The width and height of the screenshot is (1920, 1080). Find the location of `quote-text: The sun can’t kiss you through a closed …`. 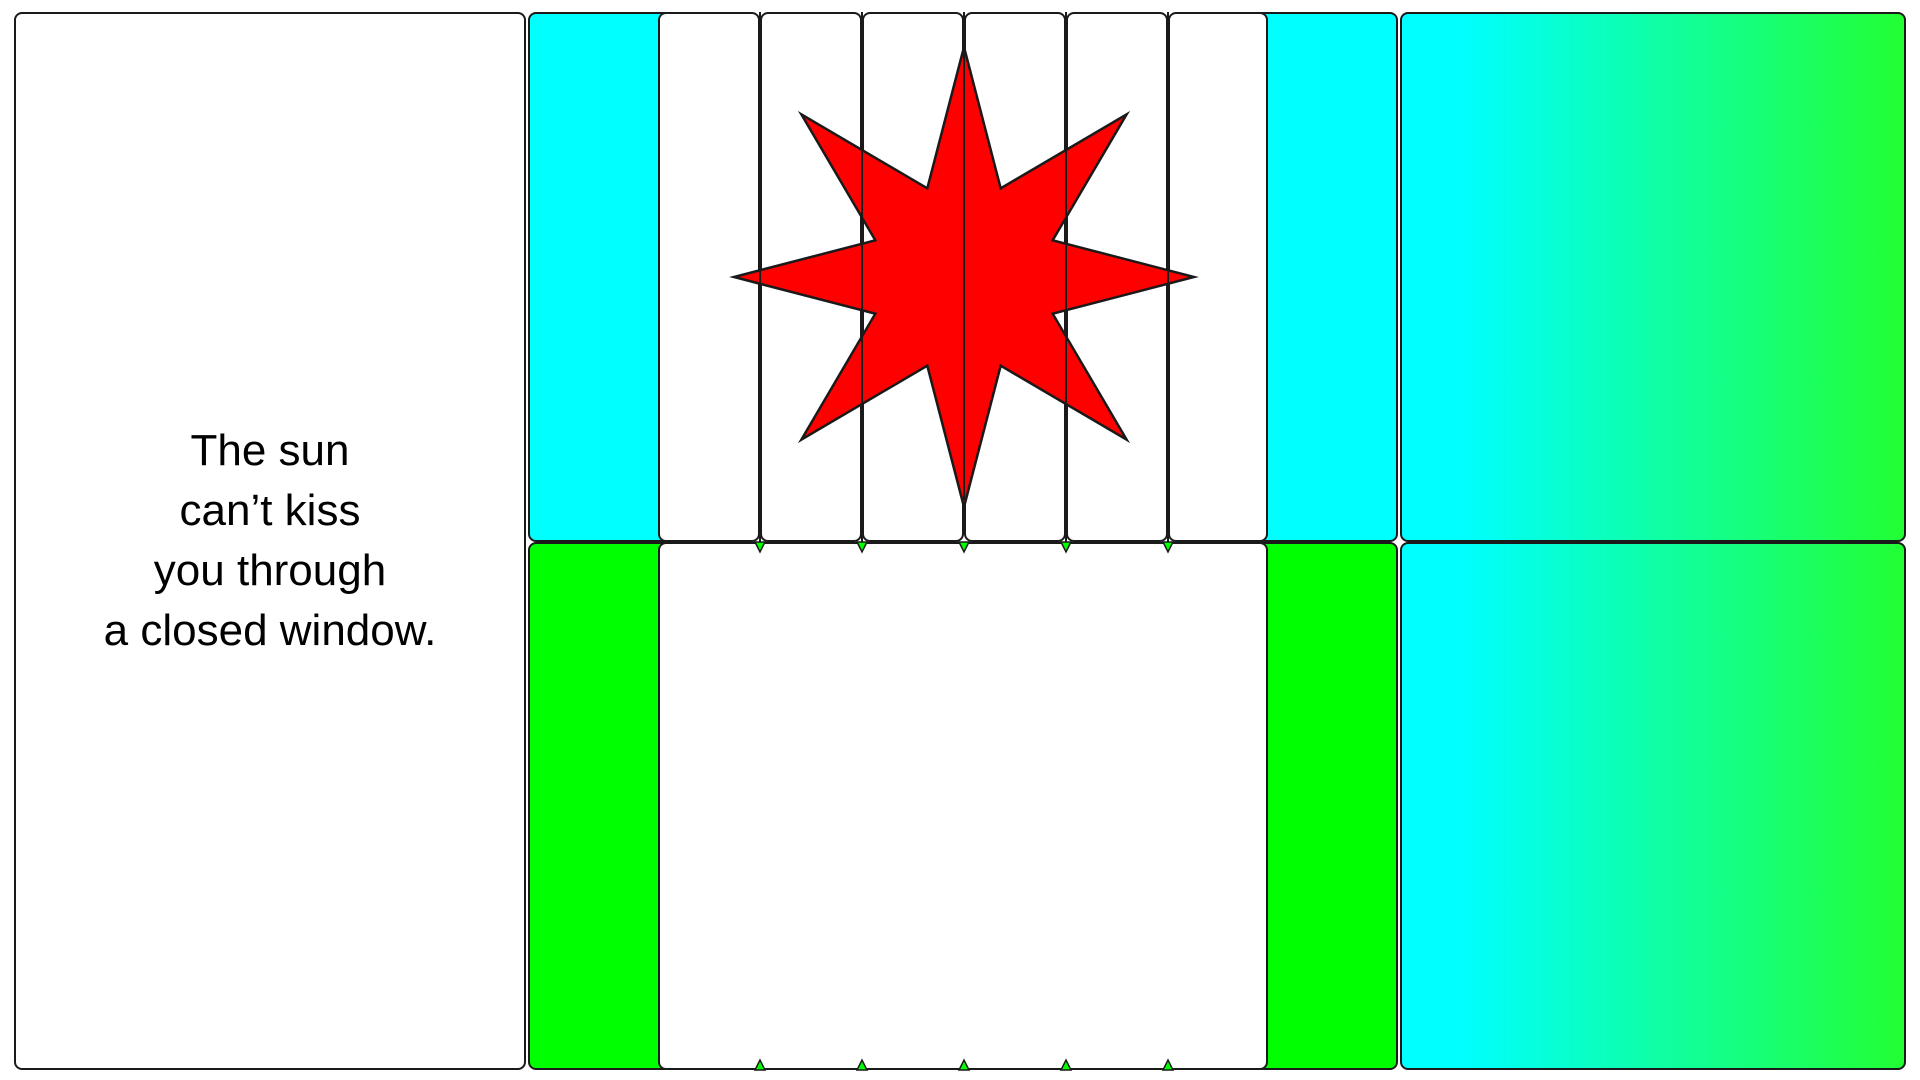

quote-text: The sun can’t kiss you through a closed … is located at coordinates (270, 540).